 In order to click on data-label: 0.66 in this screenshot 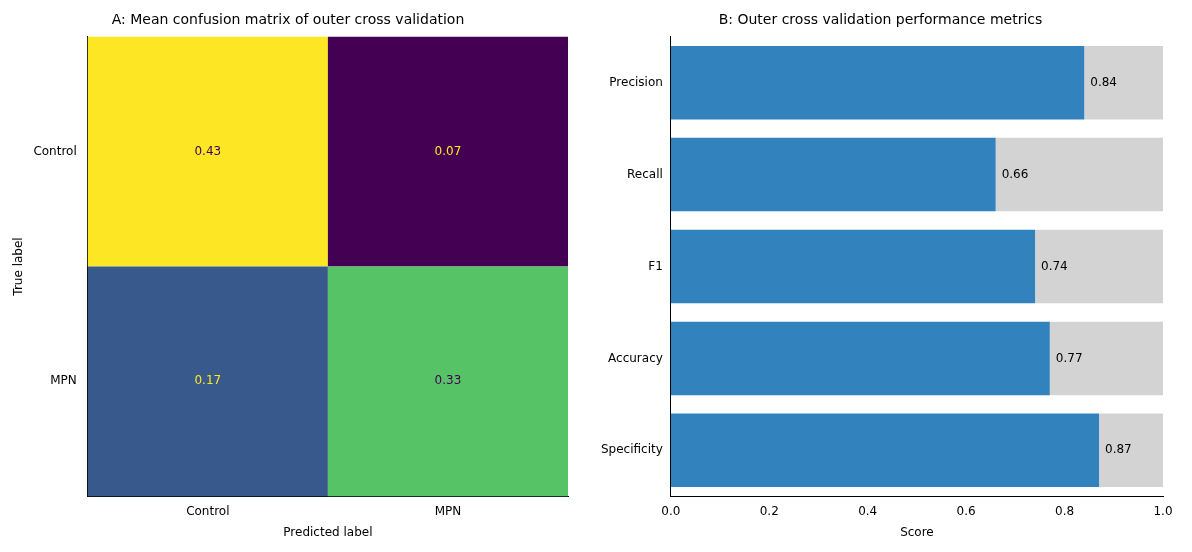, I will do `click(1015, 173)`.